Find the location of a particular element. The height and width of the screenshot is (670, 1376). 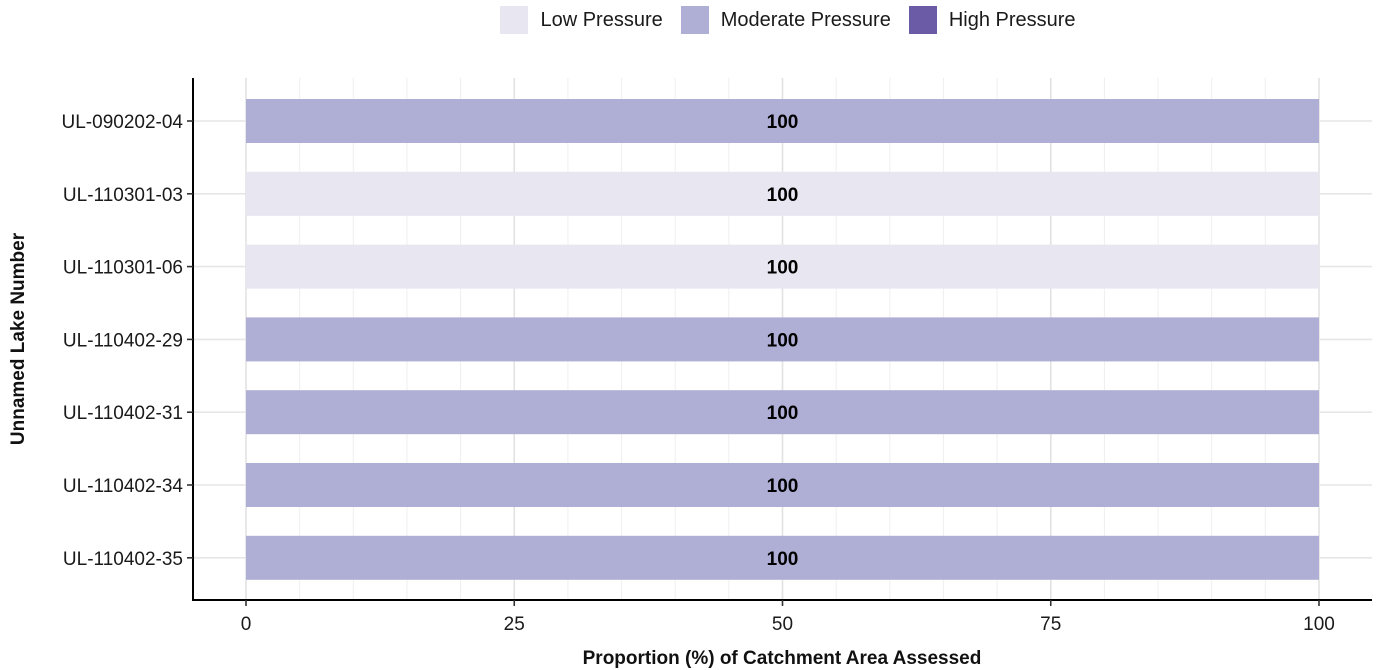

y-tick-label: UL-110402-29 is located at coordinates (123, 340).